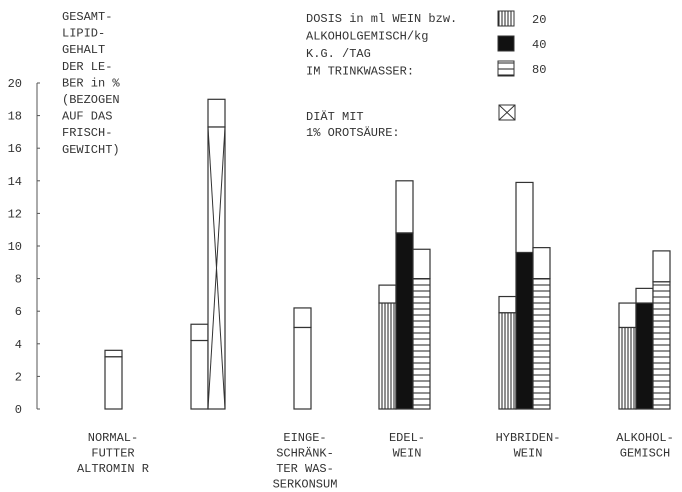 This screenshot has width=682, height=492. I want to click on y-axis-title-line: BER in %, so click(91, 83).